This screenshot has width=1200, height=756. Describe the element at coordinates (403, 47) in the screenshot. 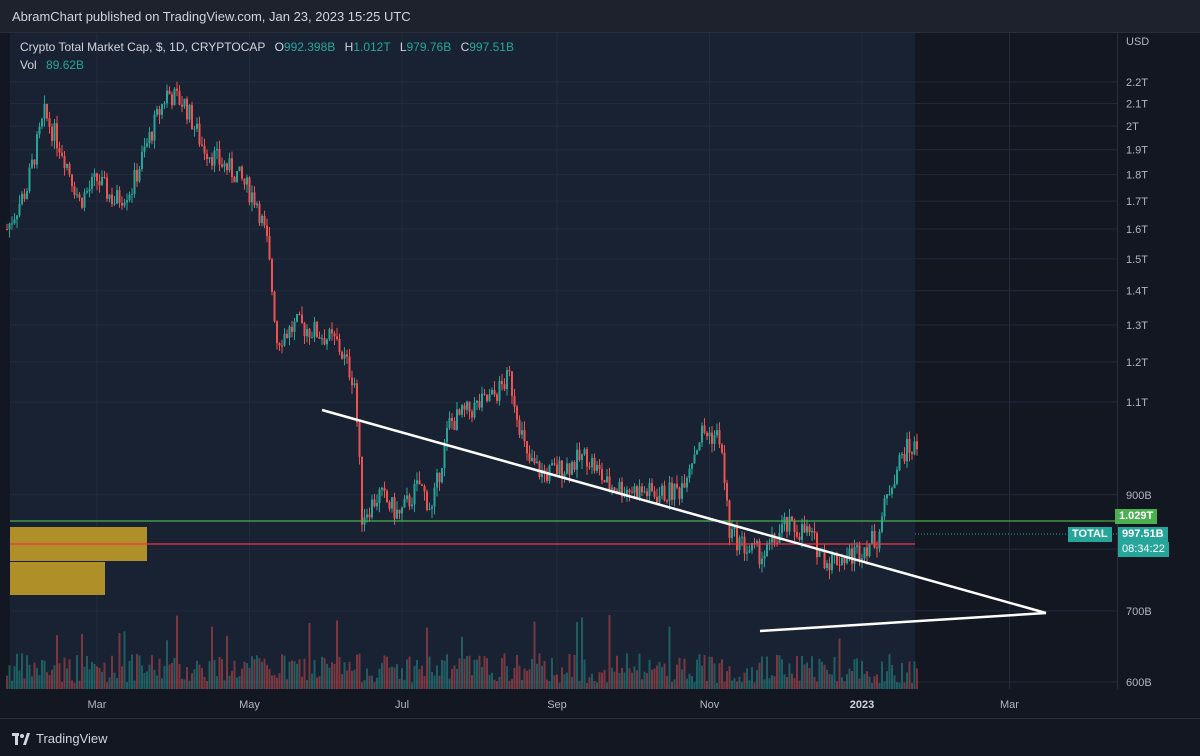

I see `legend-low-label: L` at that location.